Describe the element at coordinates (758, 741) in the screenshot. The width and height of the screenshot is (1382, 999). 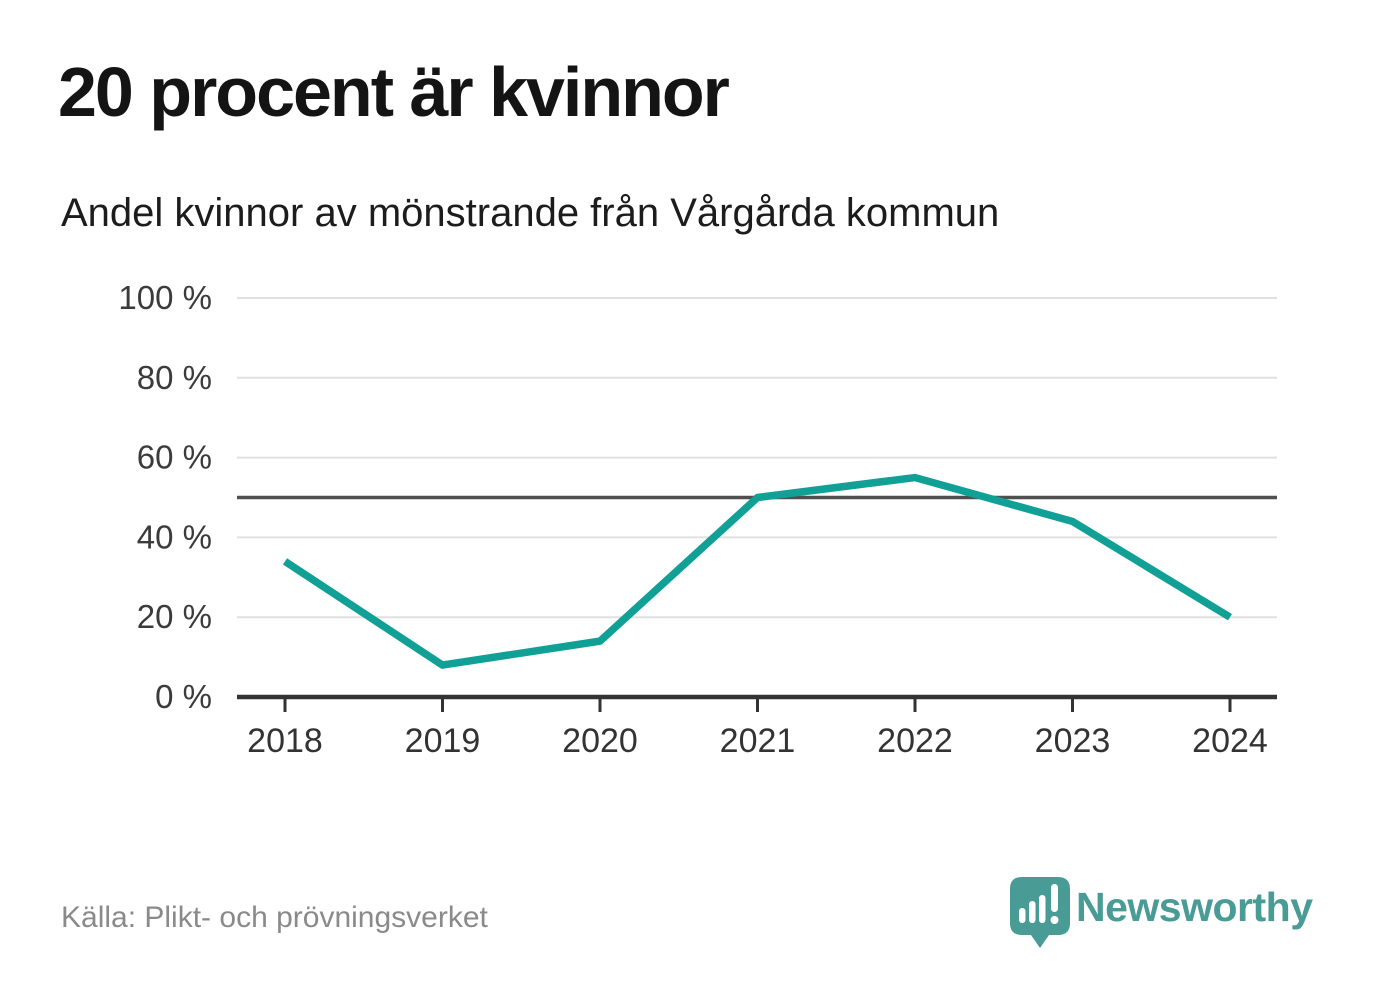
I see `x-axis-label-2021: 2021` at that location.